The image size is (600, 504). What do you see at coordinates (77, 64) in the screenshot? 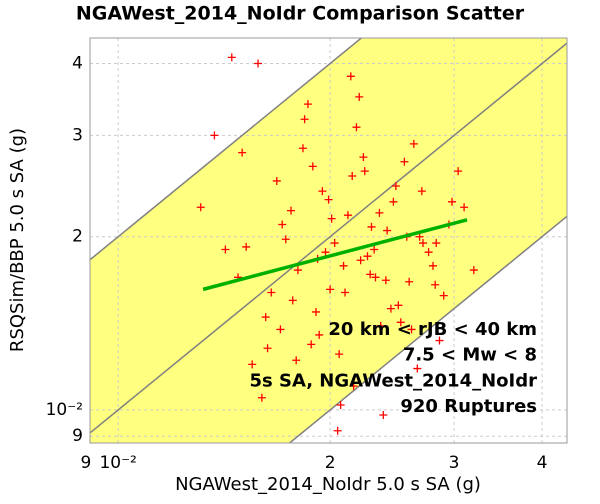
I see `y-tick-label: 4` at bounding box center [77, 64].